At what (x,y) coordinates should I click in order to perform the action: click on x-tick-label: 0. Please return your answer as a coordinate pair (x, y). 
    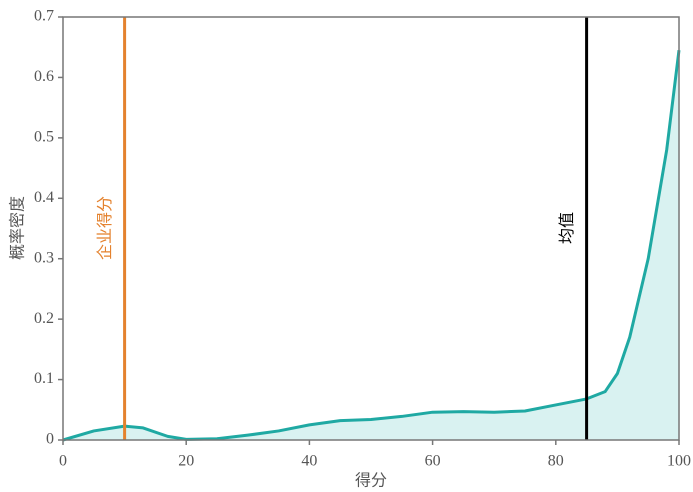
    Looking at the image, I should click on (63, 461).